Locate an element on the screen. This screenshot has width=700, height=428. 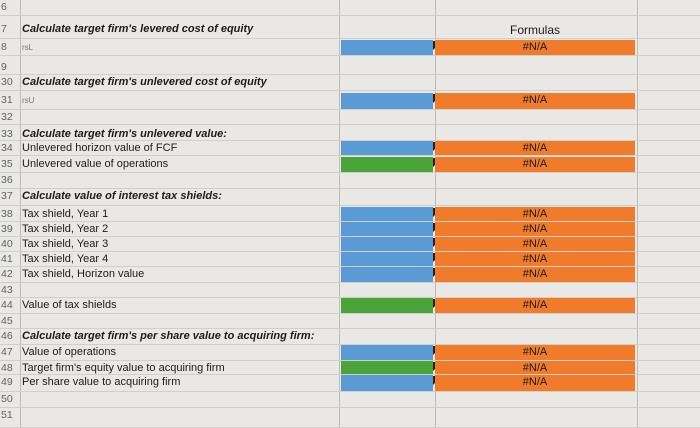
row-number: 32 is located at coordinates (7, 117).